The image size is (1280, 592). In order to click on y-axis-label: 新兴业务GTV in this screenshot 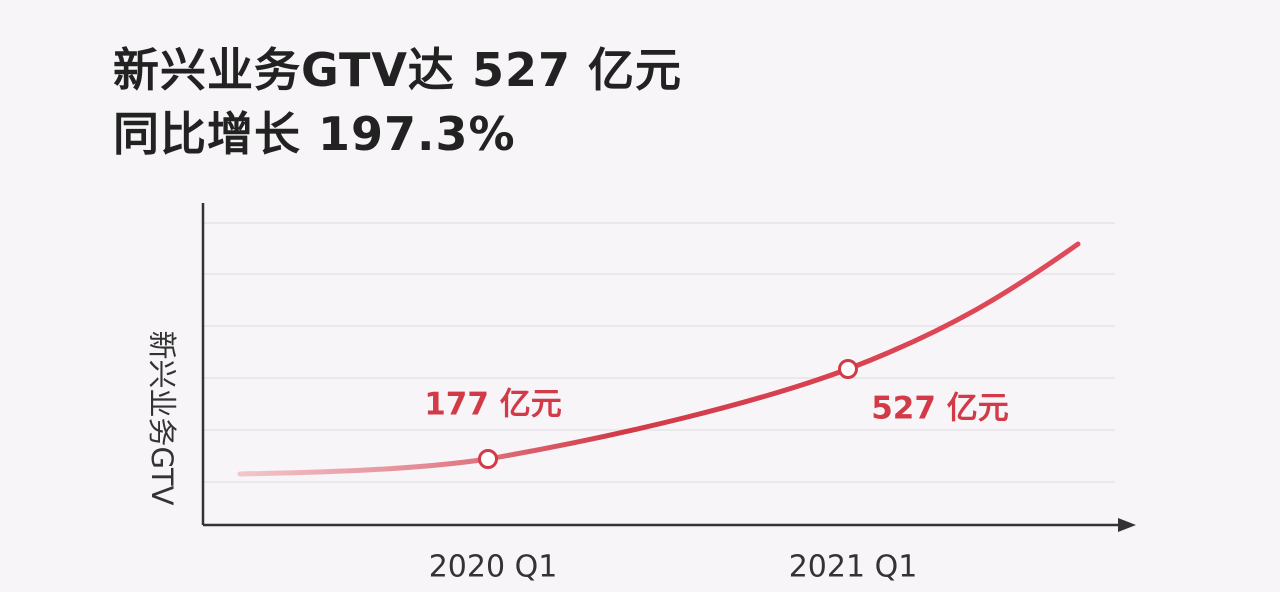, I will do `click(162, 418)`.